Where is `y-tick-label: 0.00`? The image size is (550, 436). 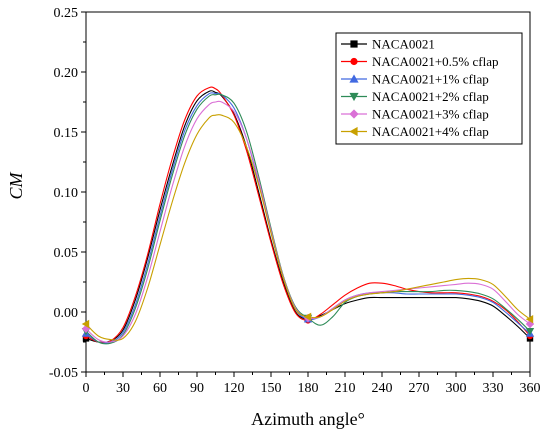
y-tick-label: 0.00 is located at coordinates (66, 313).